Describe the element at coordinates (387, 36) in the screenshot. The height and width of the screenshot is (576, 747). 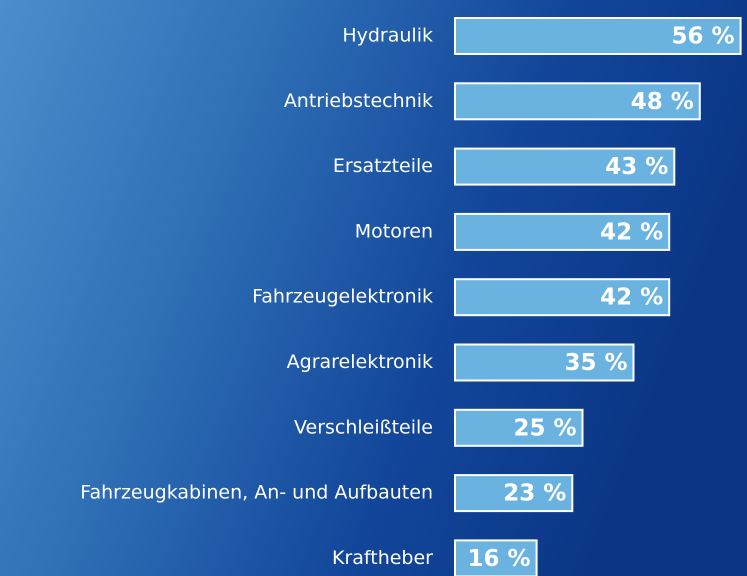
I see `category-label: Hydraulik` at that location.